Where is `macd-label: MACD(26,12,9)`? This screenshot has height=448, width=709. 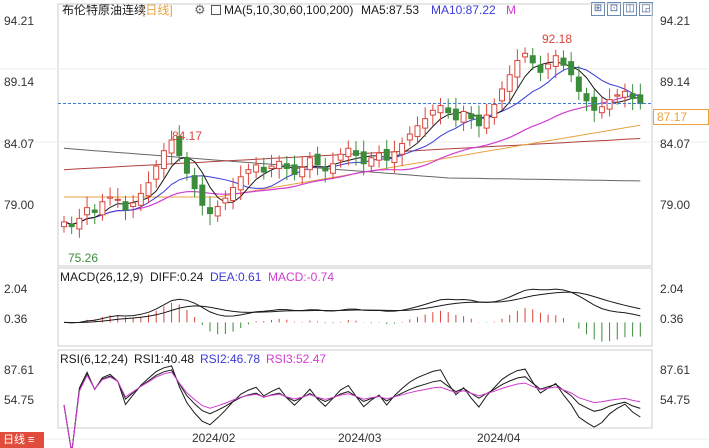
macd-label: MACD(26,12,9) is located at coordinates (102, 277).